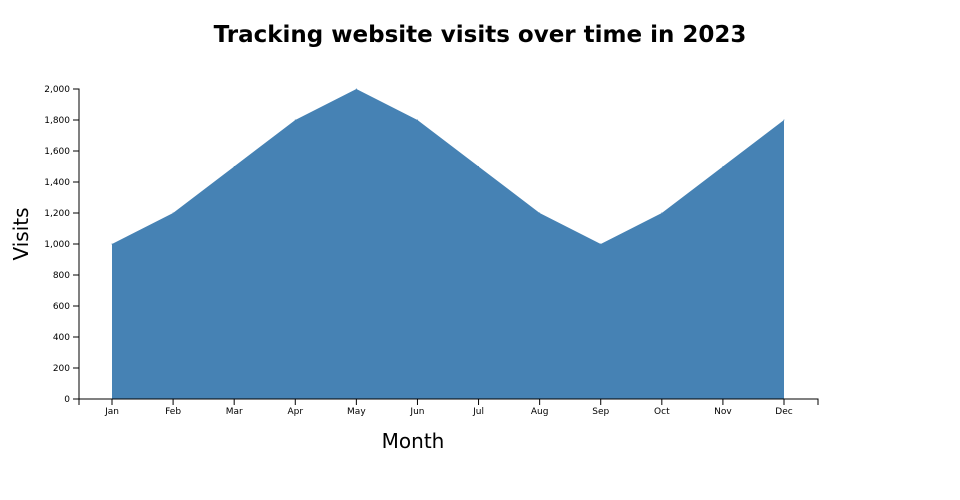 The height and width of the screenshot is (500, 960). What do you see at coordinates (448, 401) in the screenshot?
I see `x-axis-line` at bounding box center [448, 401].